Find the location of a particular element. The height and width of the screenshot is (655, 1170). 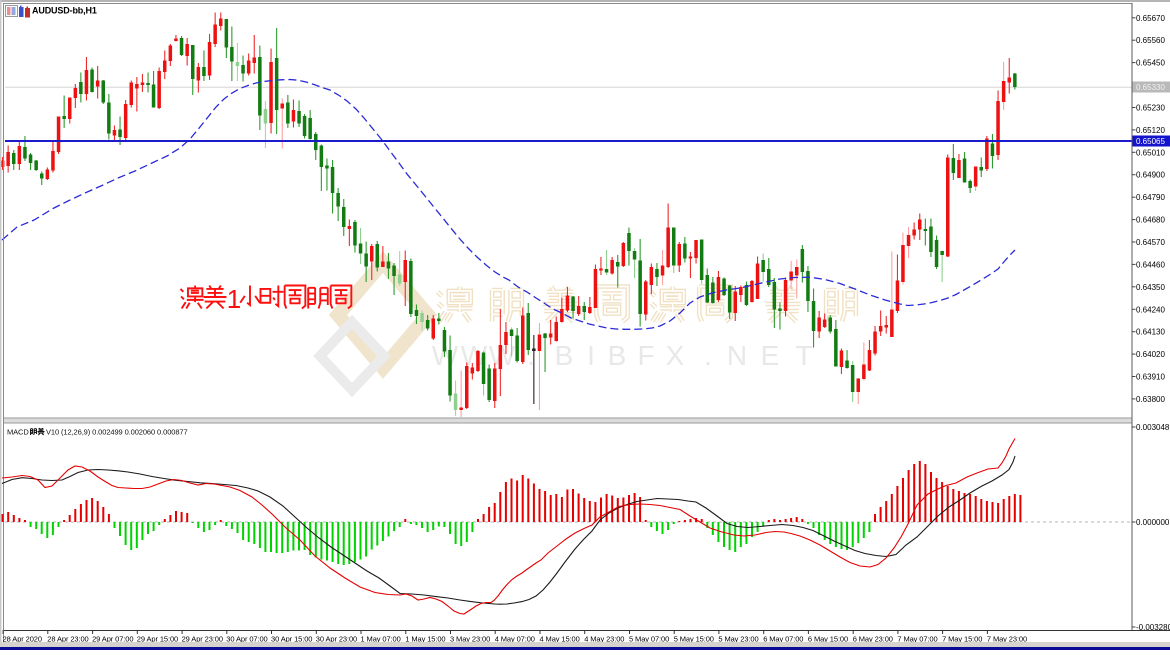

svg-text: MACD is located at coordinates (18, 432).